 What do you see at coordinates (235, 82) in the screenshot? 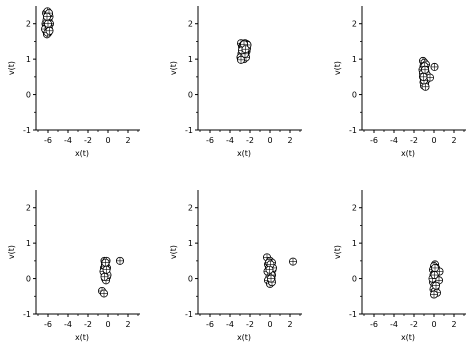
I see `chart-panel-2: -6 -4 -2 0 2 -1 0 1 2 x(t) v(t)` at bounding box center [235, 82].